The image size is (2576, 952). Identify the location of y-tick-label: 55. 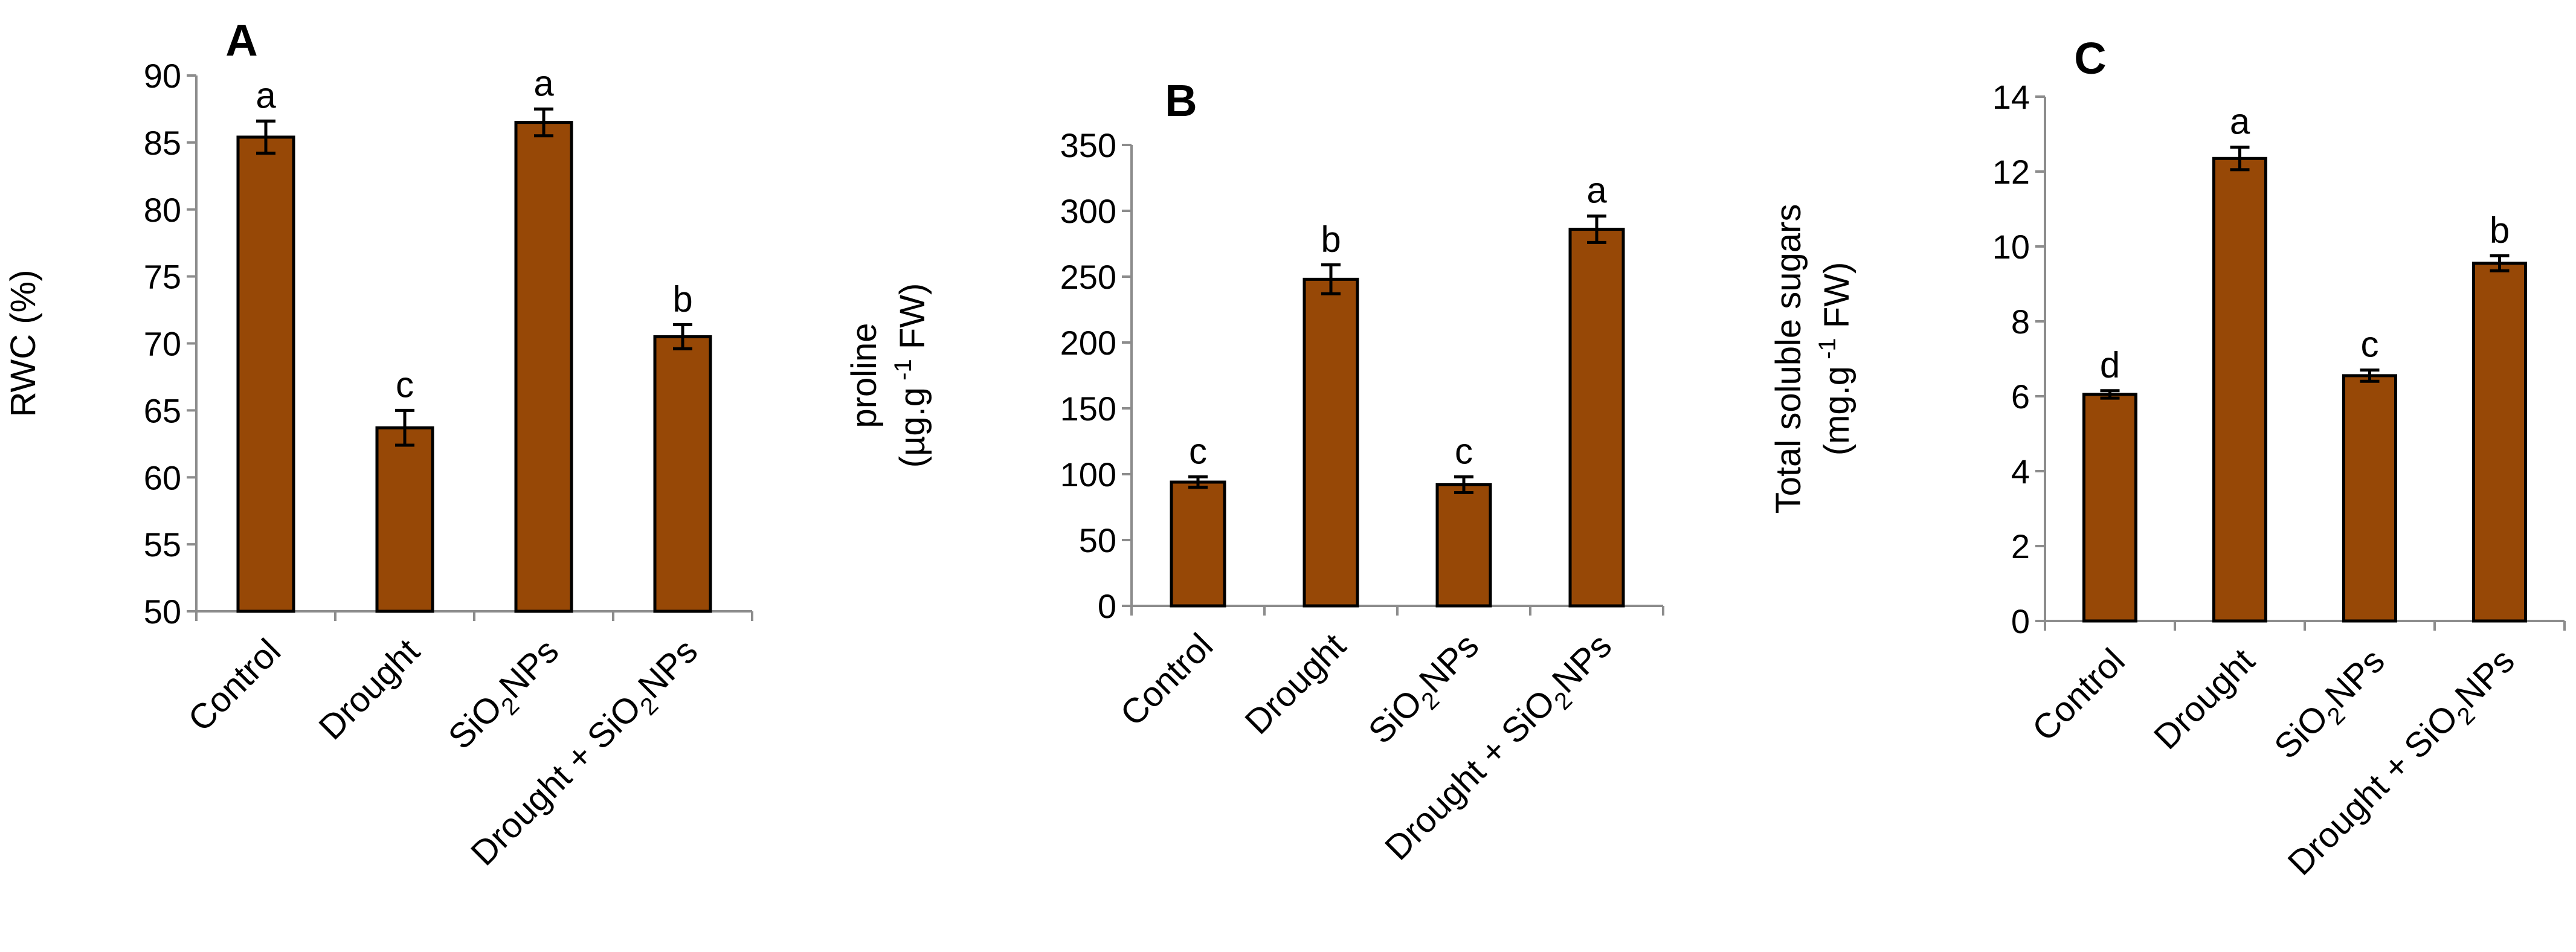
(162, 545).